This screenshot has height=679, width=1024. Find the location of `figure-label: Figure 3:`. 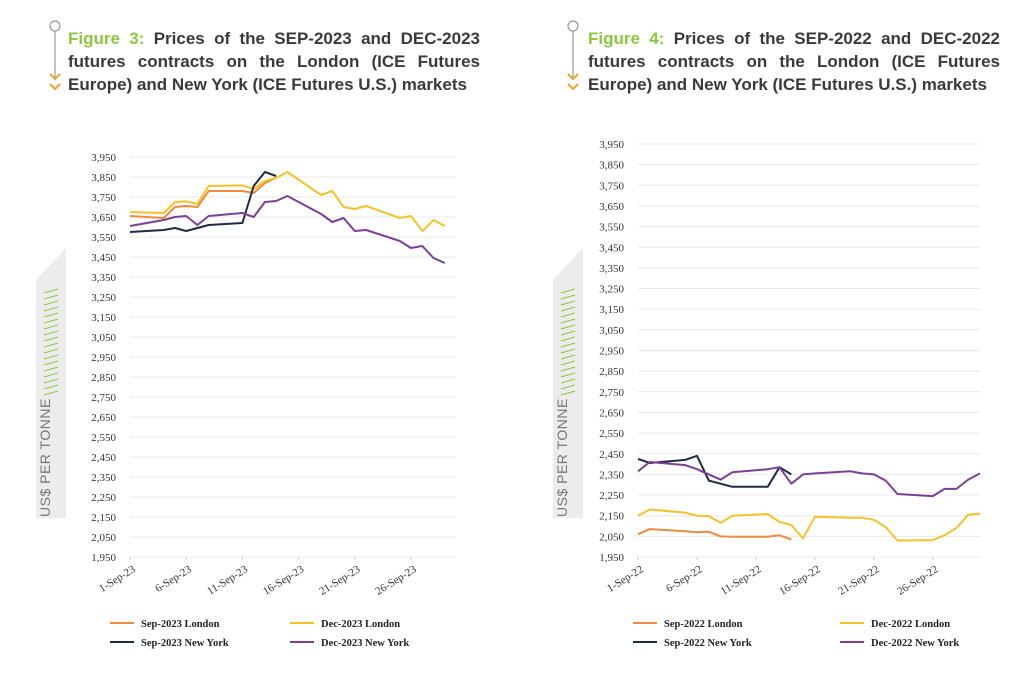

figure-label: Figure 3: is located at coordinates (106, 38).